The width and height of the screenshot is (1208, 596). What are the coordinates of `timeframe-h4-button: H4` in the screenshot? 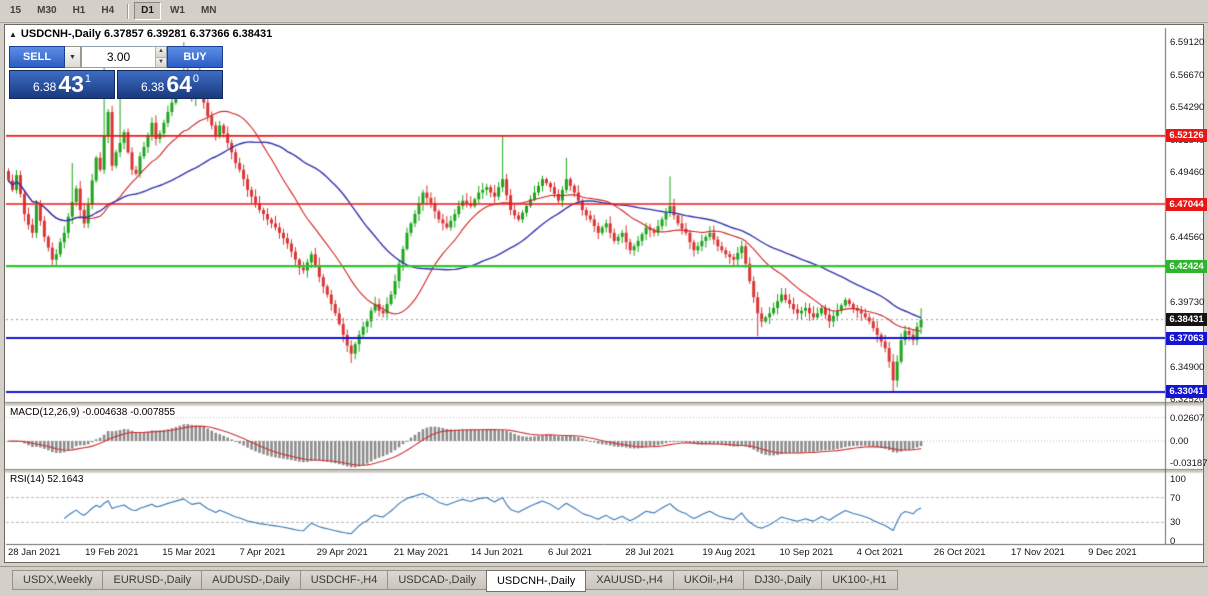 It's located at (107, 11).